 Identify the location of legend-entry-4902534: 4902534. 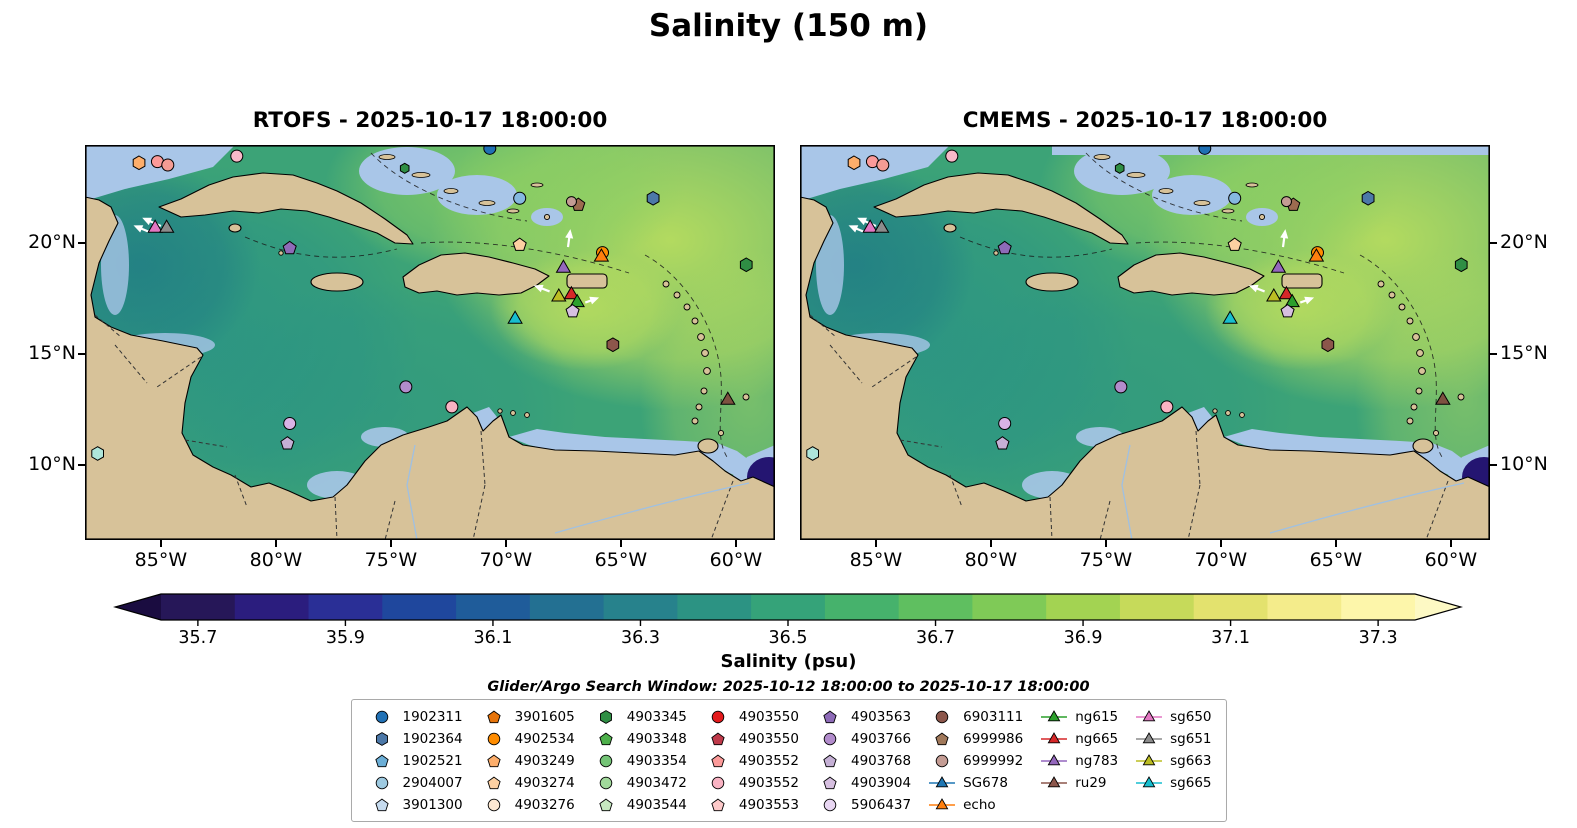
(526, 738).